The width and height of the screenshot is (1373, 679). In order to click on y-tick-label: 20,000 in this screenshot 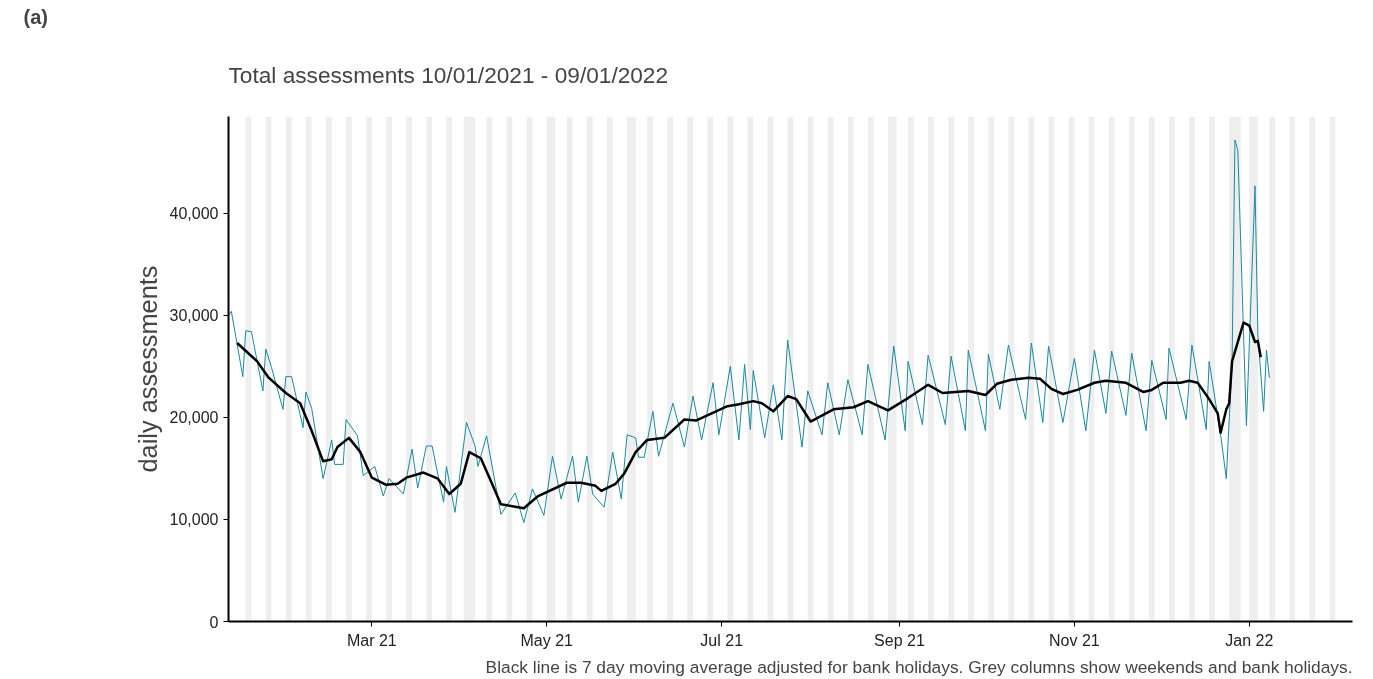, I will do `click(194, 418)`.